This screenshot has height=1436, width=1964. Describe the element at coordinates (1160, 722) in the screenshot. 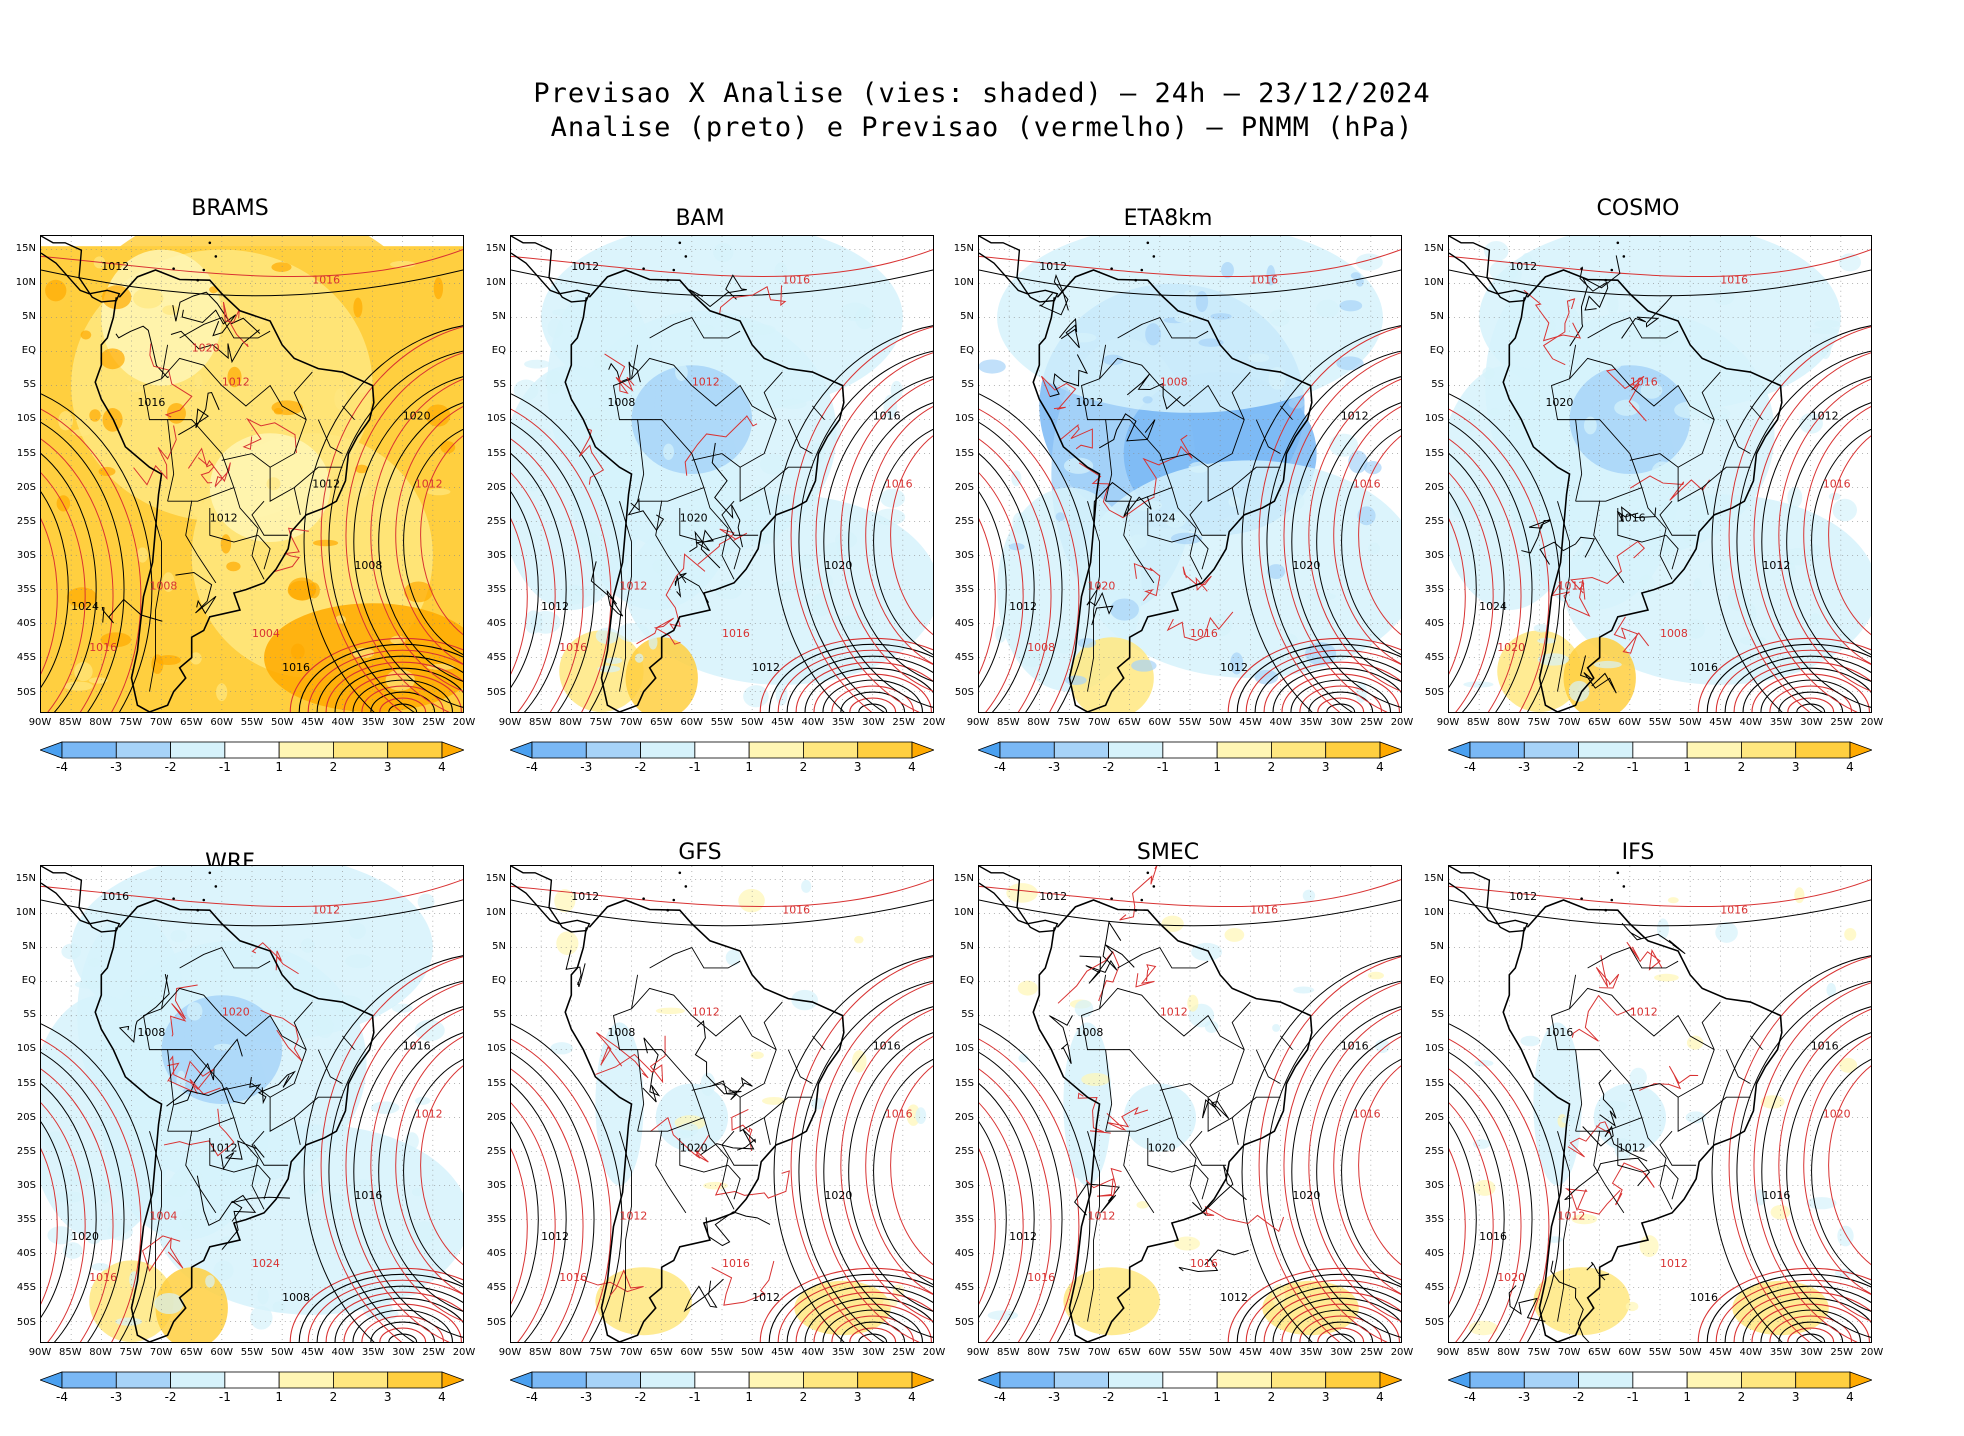

I see `lon-tick-label: 60W` at that location.